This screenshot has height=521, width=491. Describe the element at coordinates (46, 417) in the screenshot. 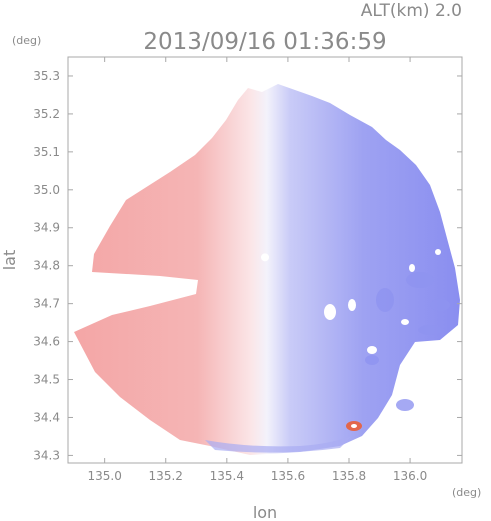

I see `y-tick-label: 34.4` at that location.